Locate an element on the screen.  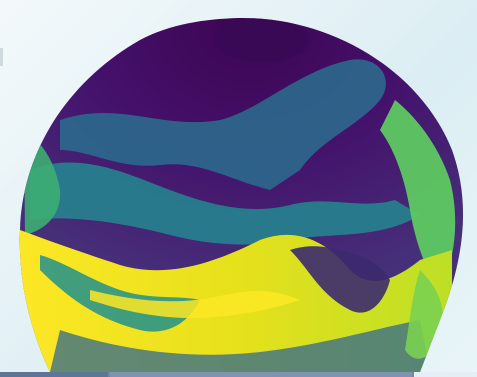
bottom-bar-segment-left is located at coordinates (54, 374).